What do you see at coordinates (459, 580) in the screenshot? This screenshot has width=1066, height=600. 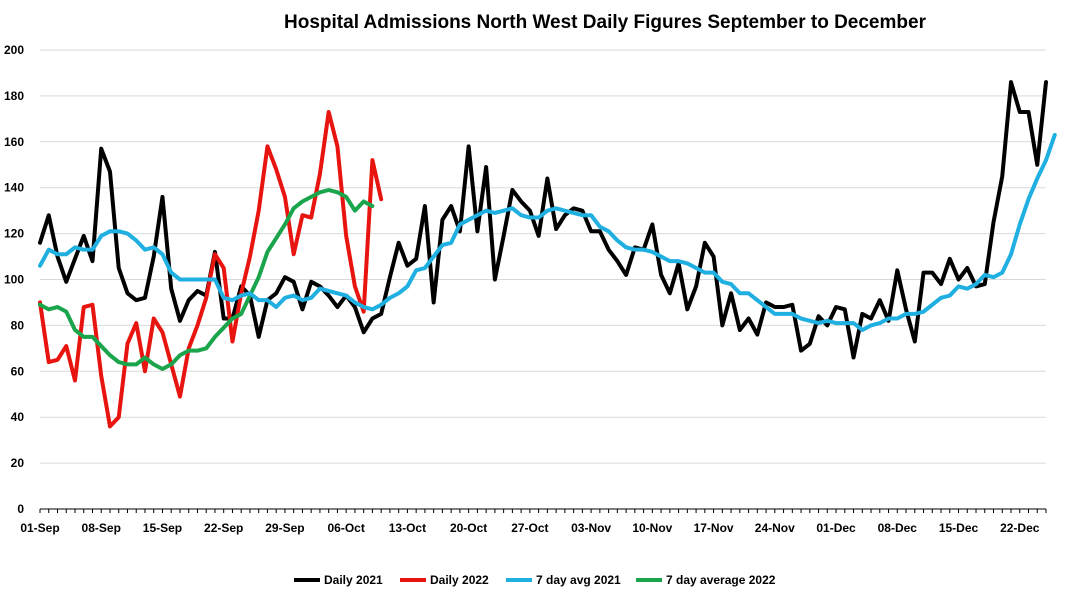 I see `legend-label: Daily 2022` at bounding box center [459, 580].